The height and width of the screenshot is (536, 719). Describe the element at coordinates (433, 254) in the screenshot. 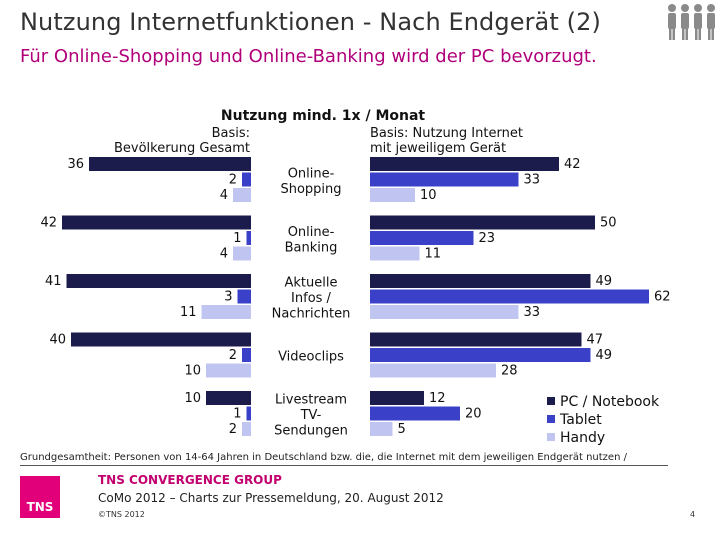

I see `right-value-handy-2: 11` at that location.